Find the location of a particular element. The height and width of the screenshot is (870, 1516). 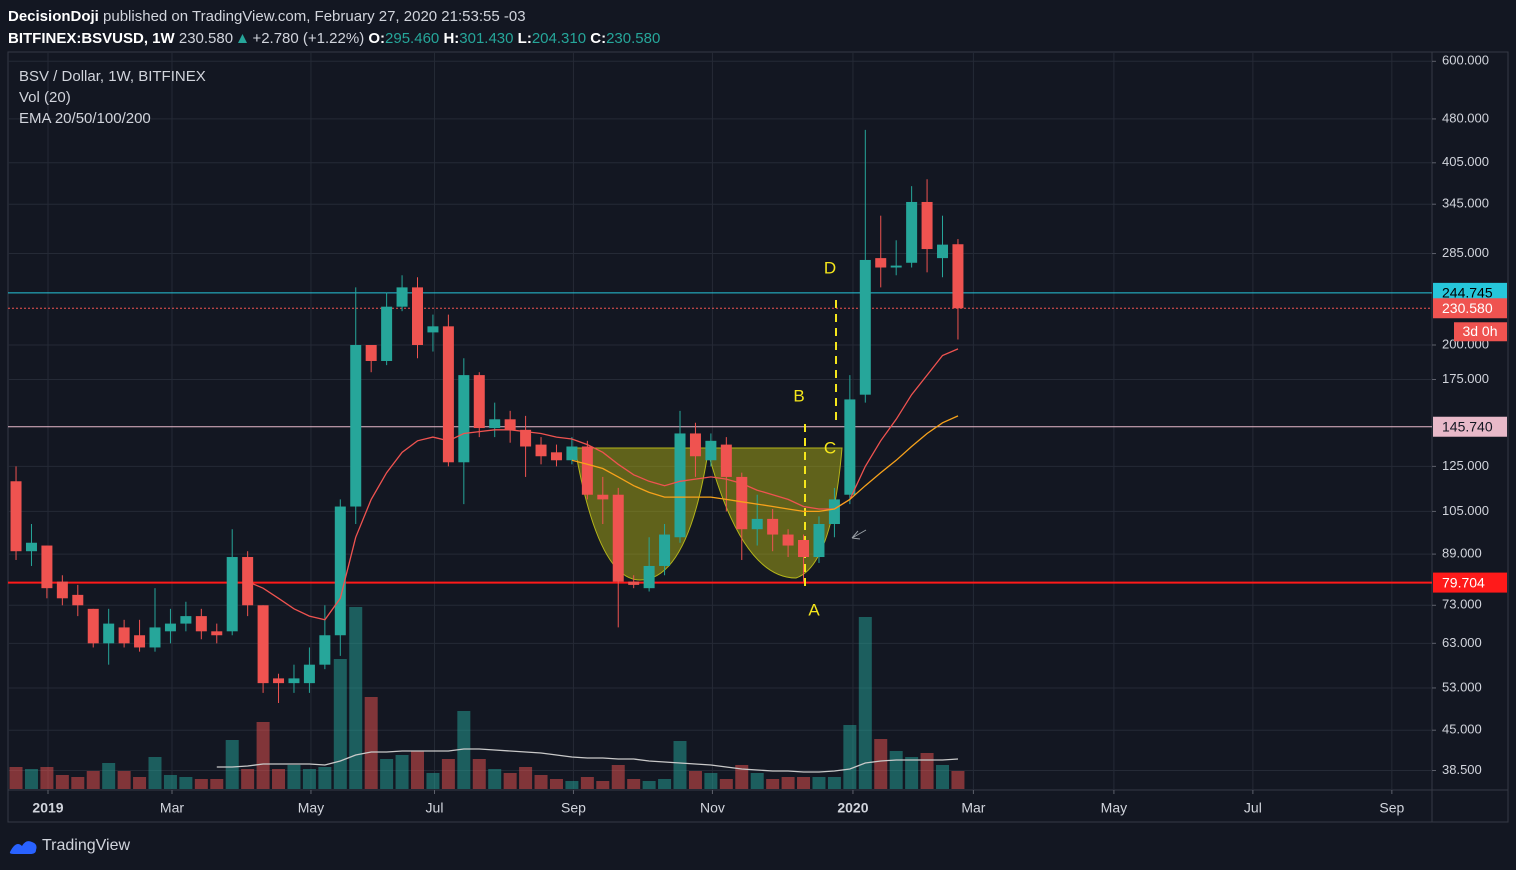

brand-logo is located at coordinates (23, 847).